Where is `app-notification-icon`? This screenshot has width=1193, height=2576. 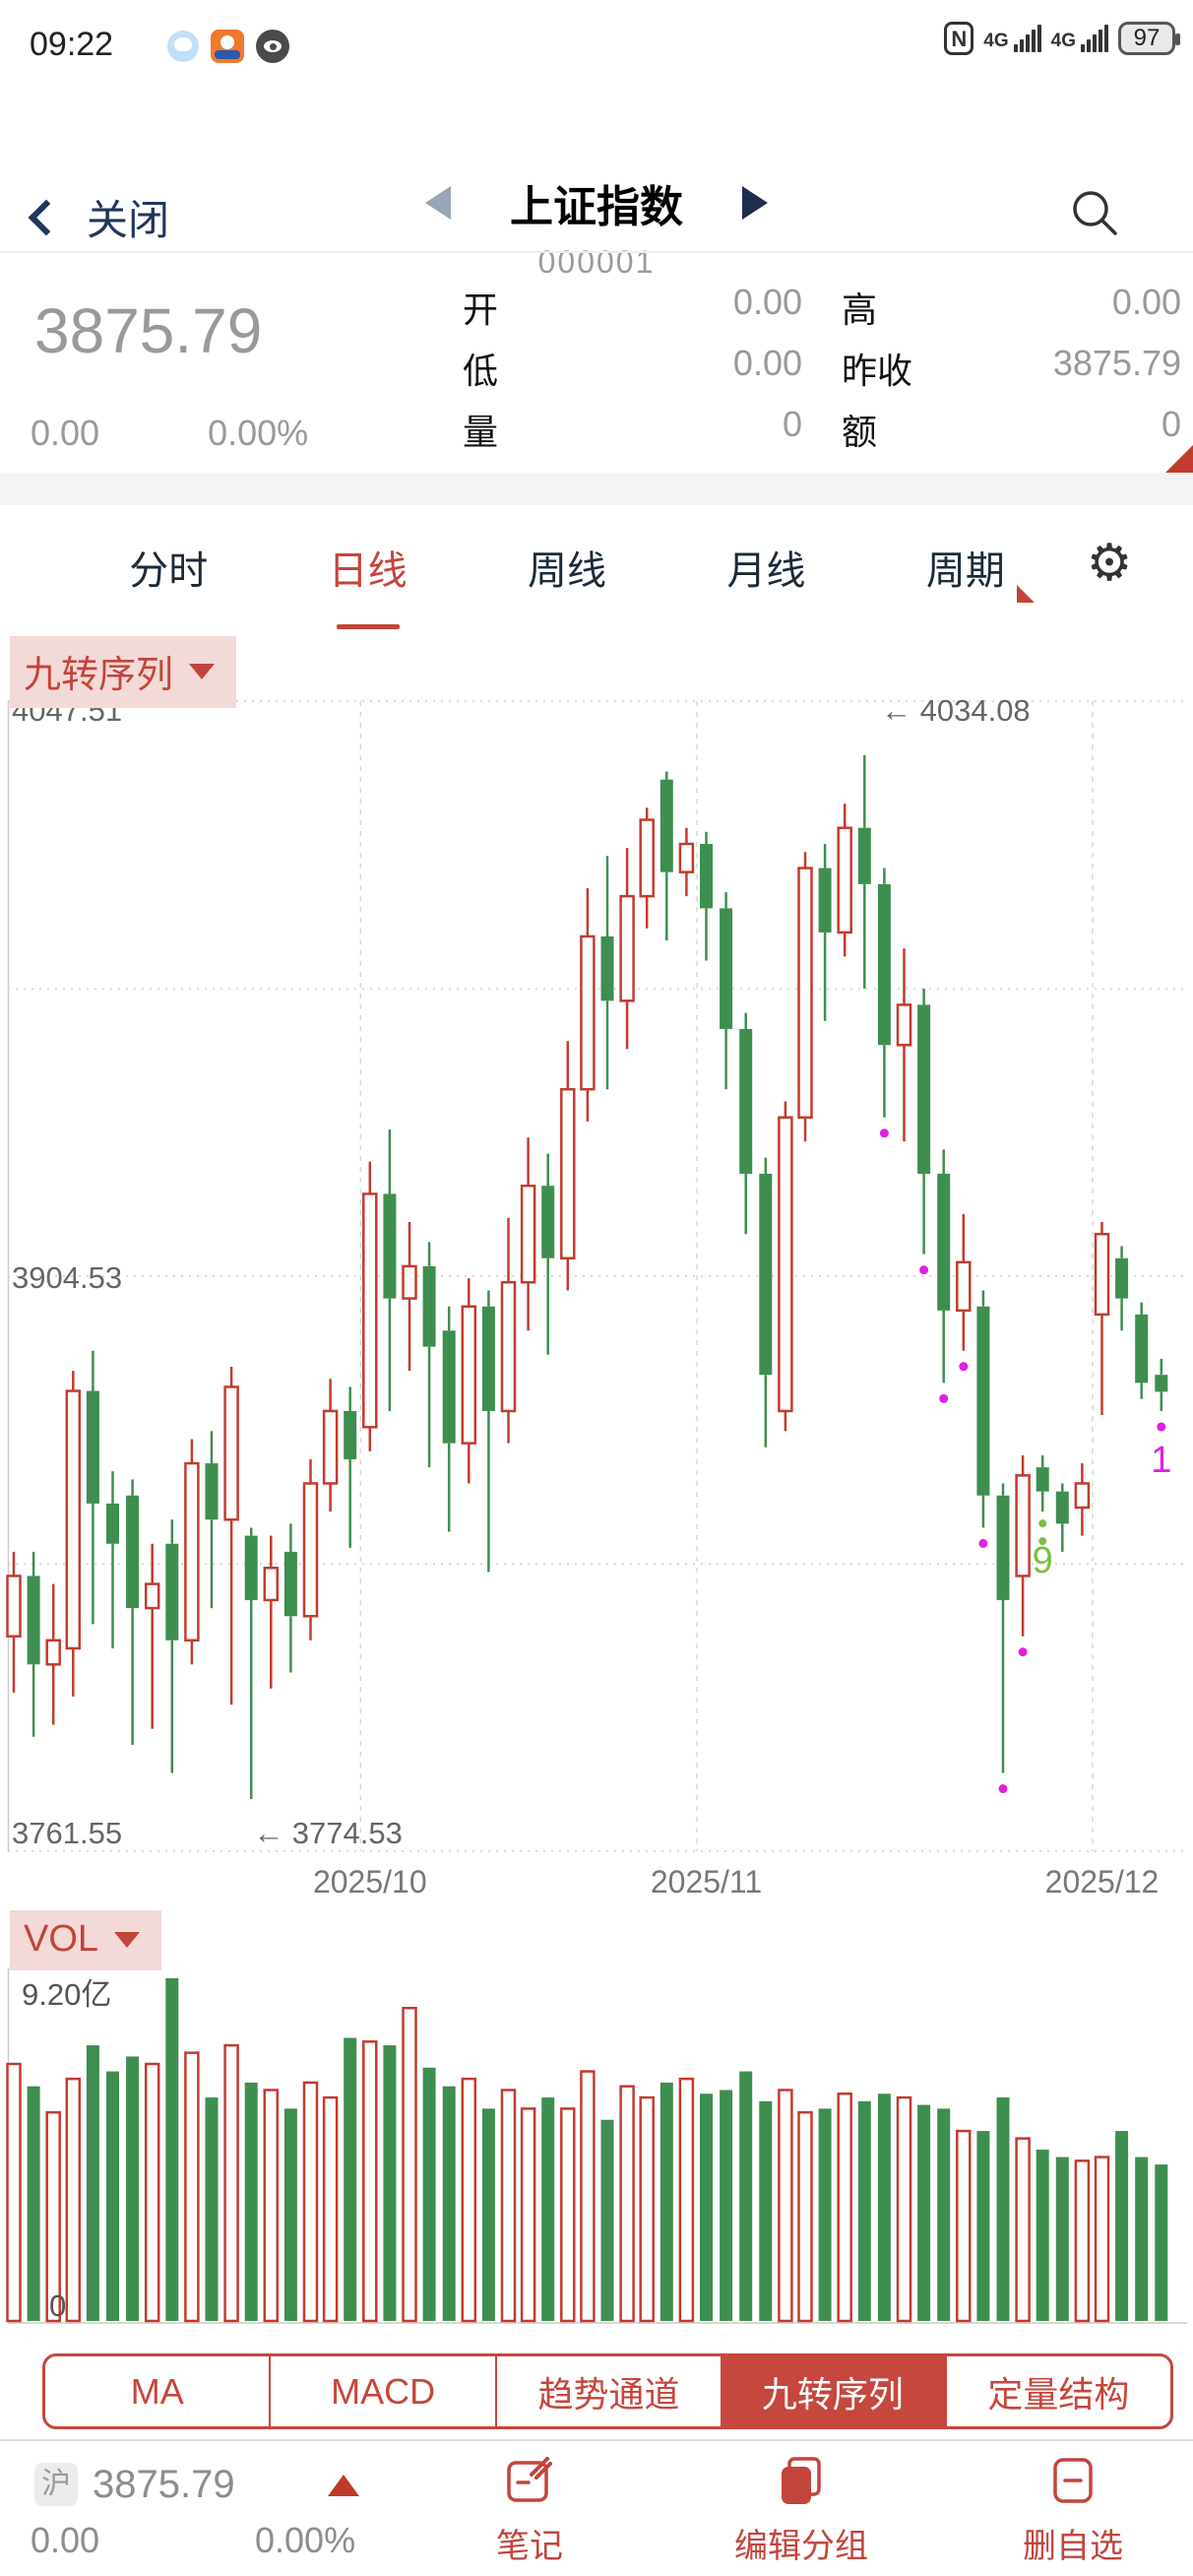 app-notification-icon is located at coordinates (227, 46).